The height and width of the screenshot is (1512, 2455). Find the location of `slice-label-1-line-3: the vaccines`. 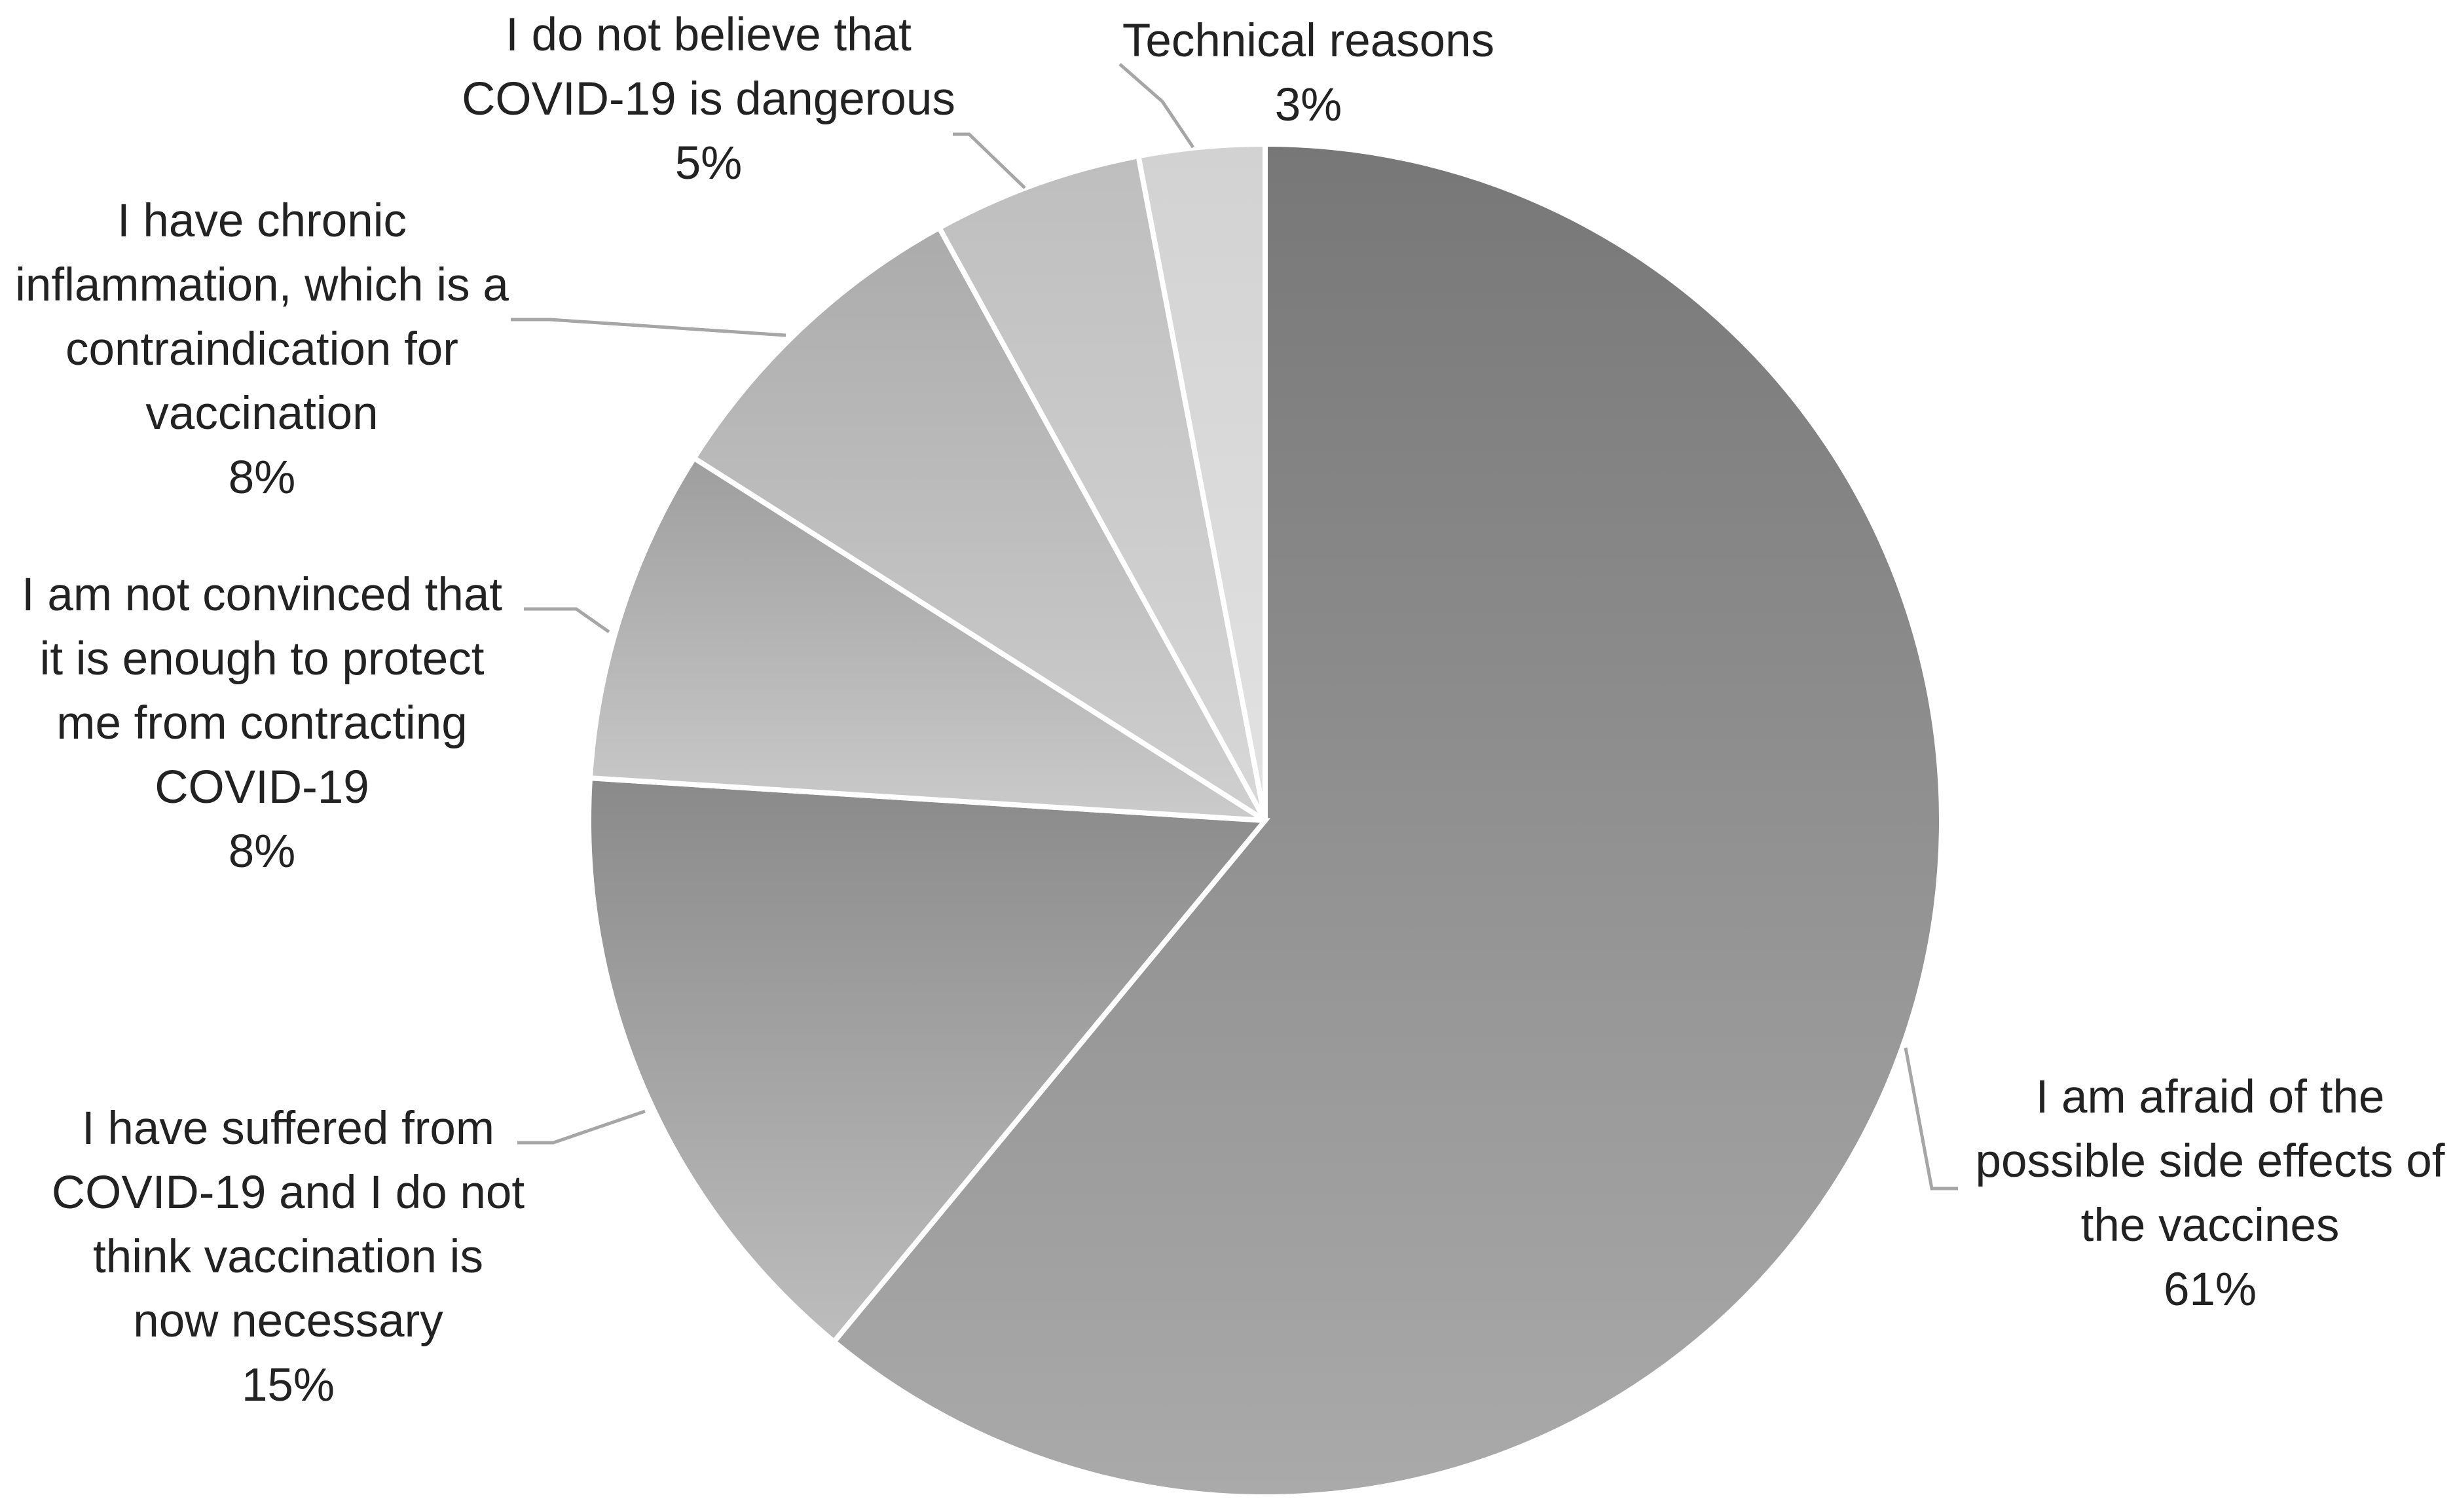

slice-label-1-line-3: the vaccines is located at coordinates (2210, 1225).